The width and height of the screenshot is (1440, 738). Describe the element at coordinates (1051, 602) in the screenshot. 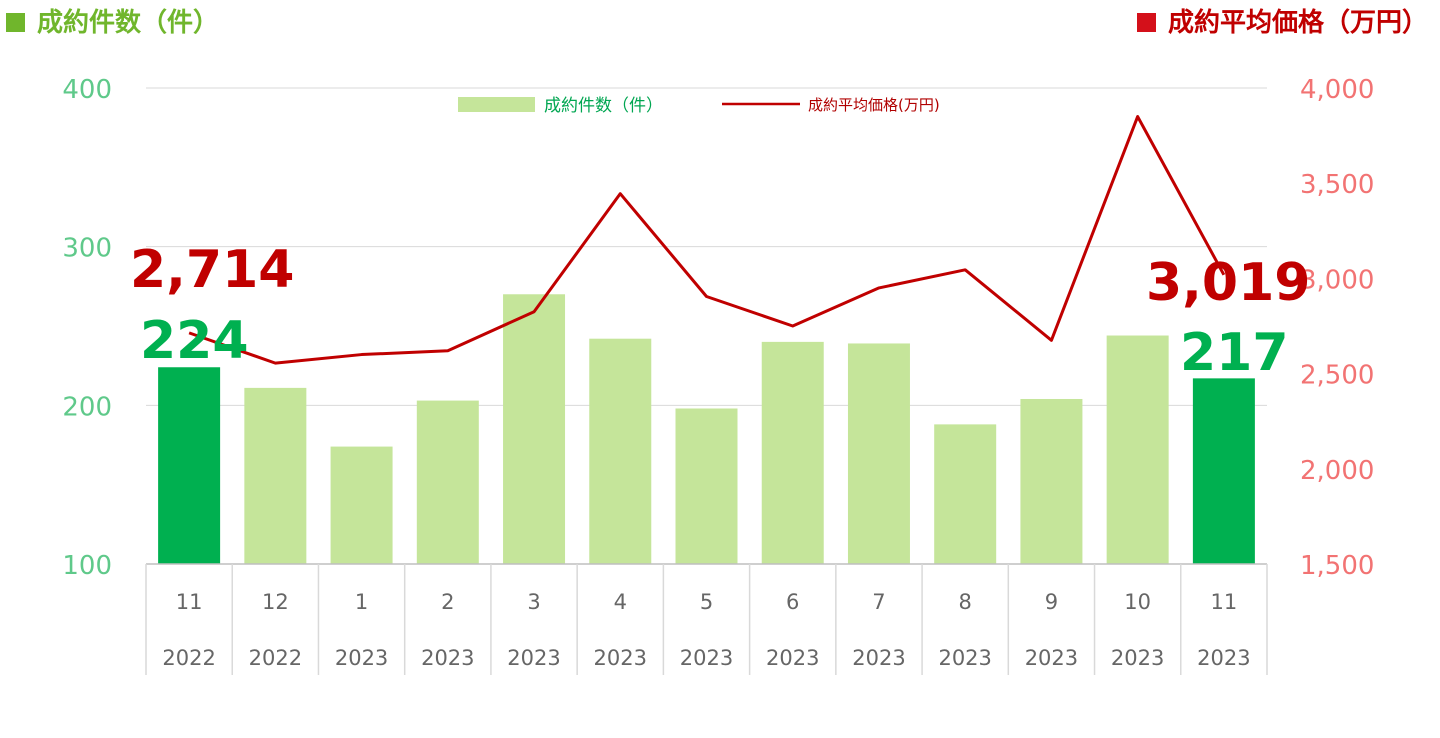

I see `category-month-label: 9` at that location.